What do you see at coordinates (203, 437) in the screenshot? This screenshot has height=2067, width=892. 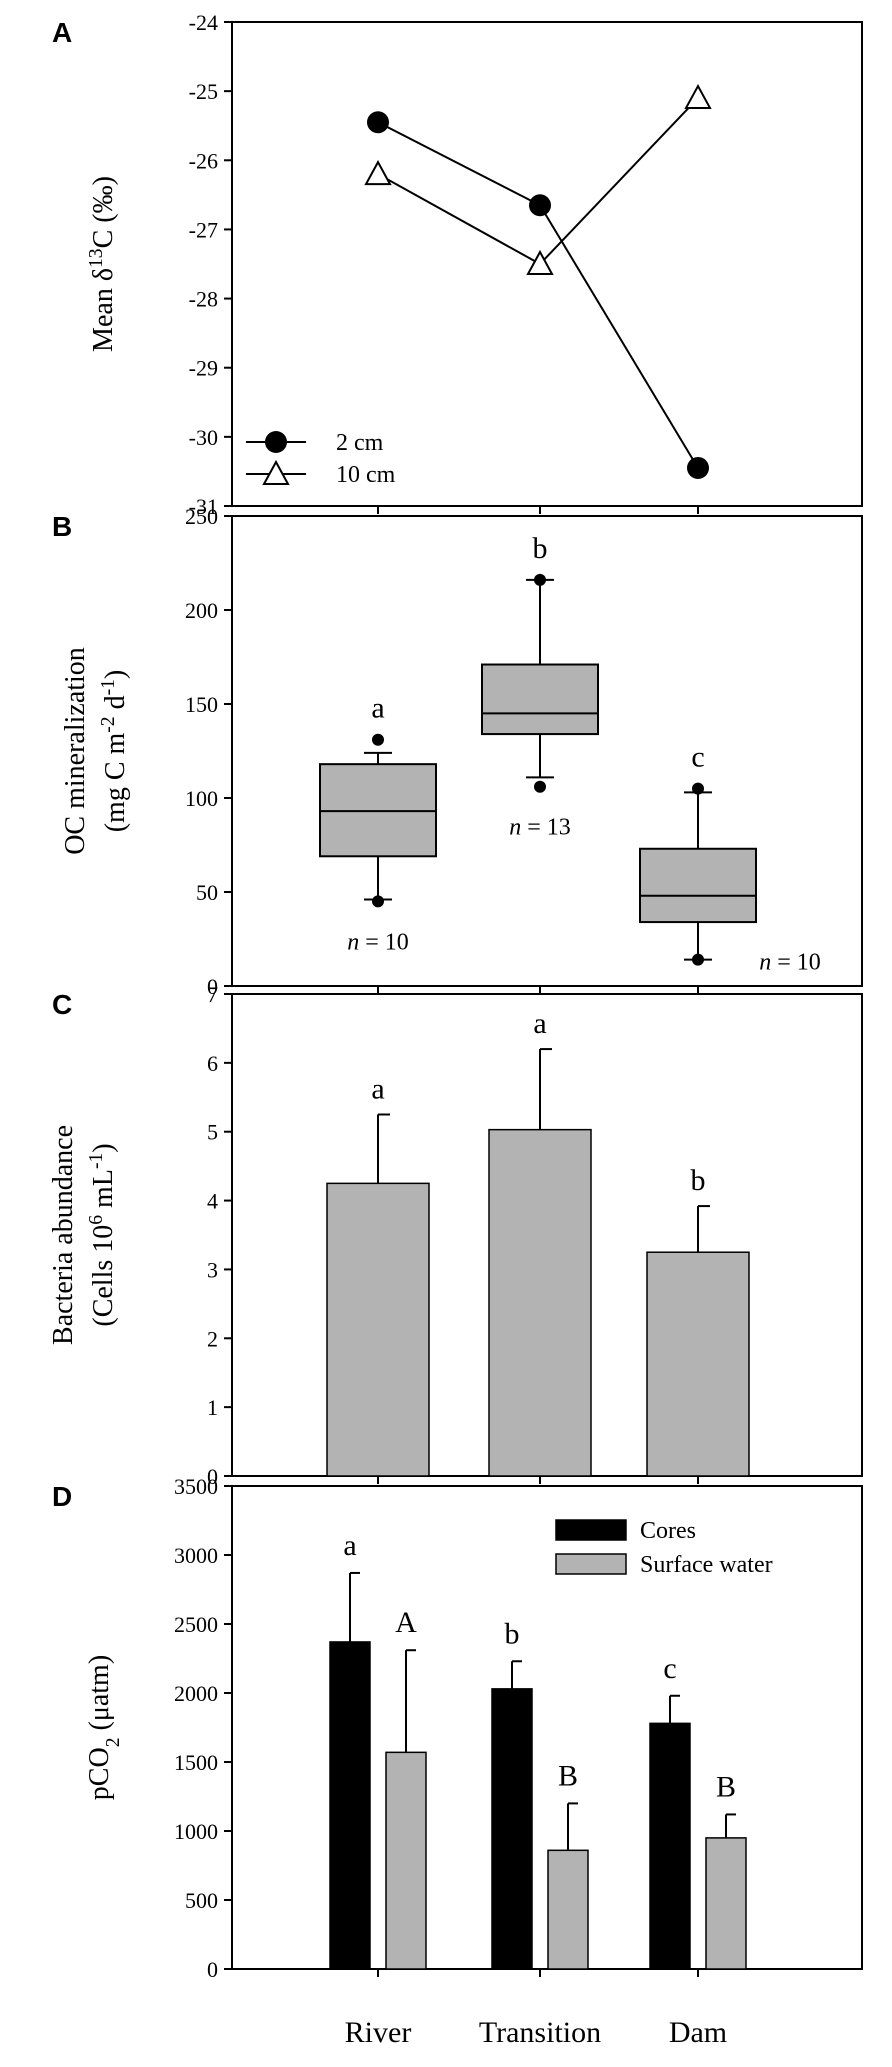 I see `panel-a-ytick-label: -30` at bounding box center [203, 437].